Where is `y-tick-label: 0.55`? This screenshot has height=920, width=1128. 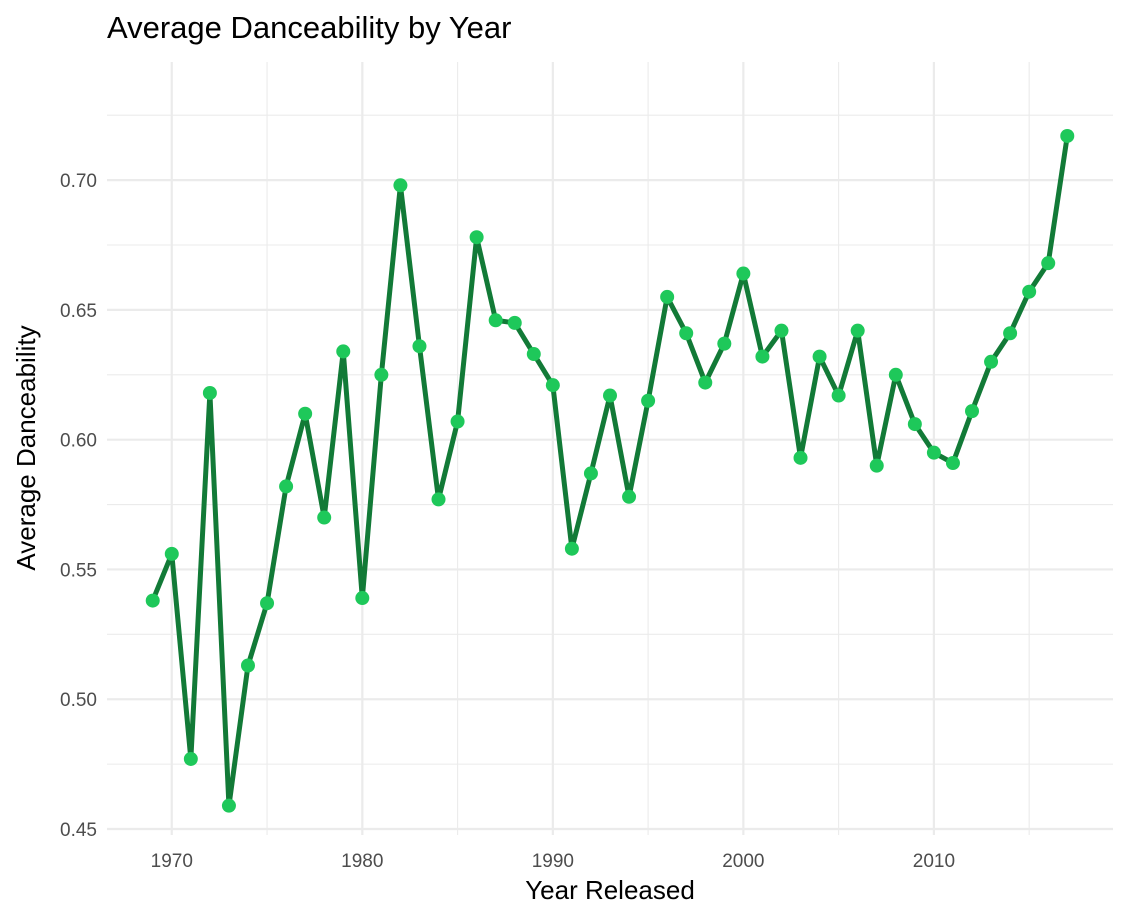
y-tick-label: 0.55 is located at coordinates (78, 570).